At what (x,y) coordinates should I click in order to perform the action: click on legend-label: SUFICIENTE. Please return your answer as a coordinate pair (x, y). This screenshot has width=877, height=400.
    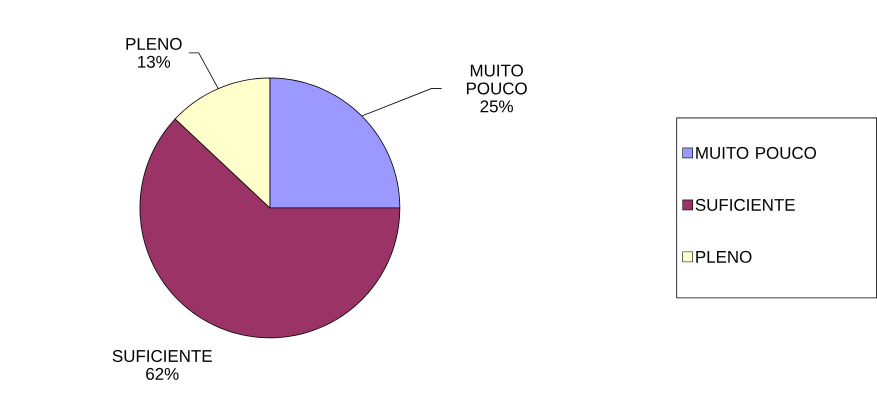
    Looking at the image, I should click on (745, 205).